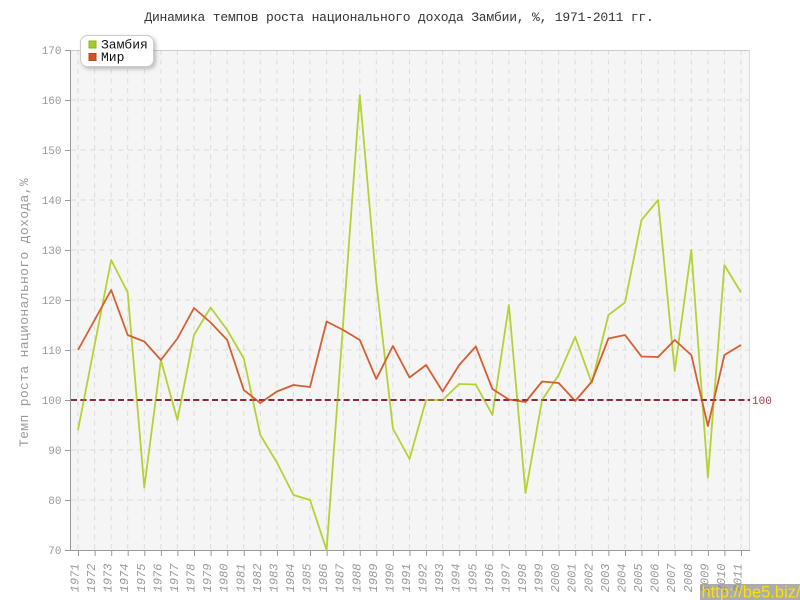 This screenshot has width=800, height=600. Describe the element at coordinates (112, 57) in the screenshot. I see `svg-text: Мир` at that location.